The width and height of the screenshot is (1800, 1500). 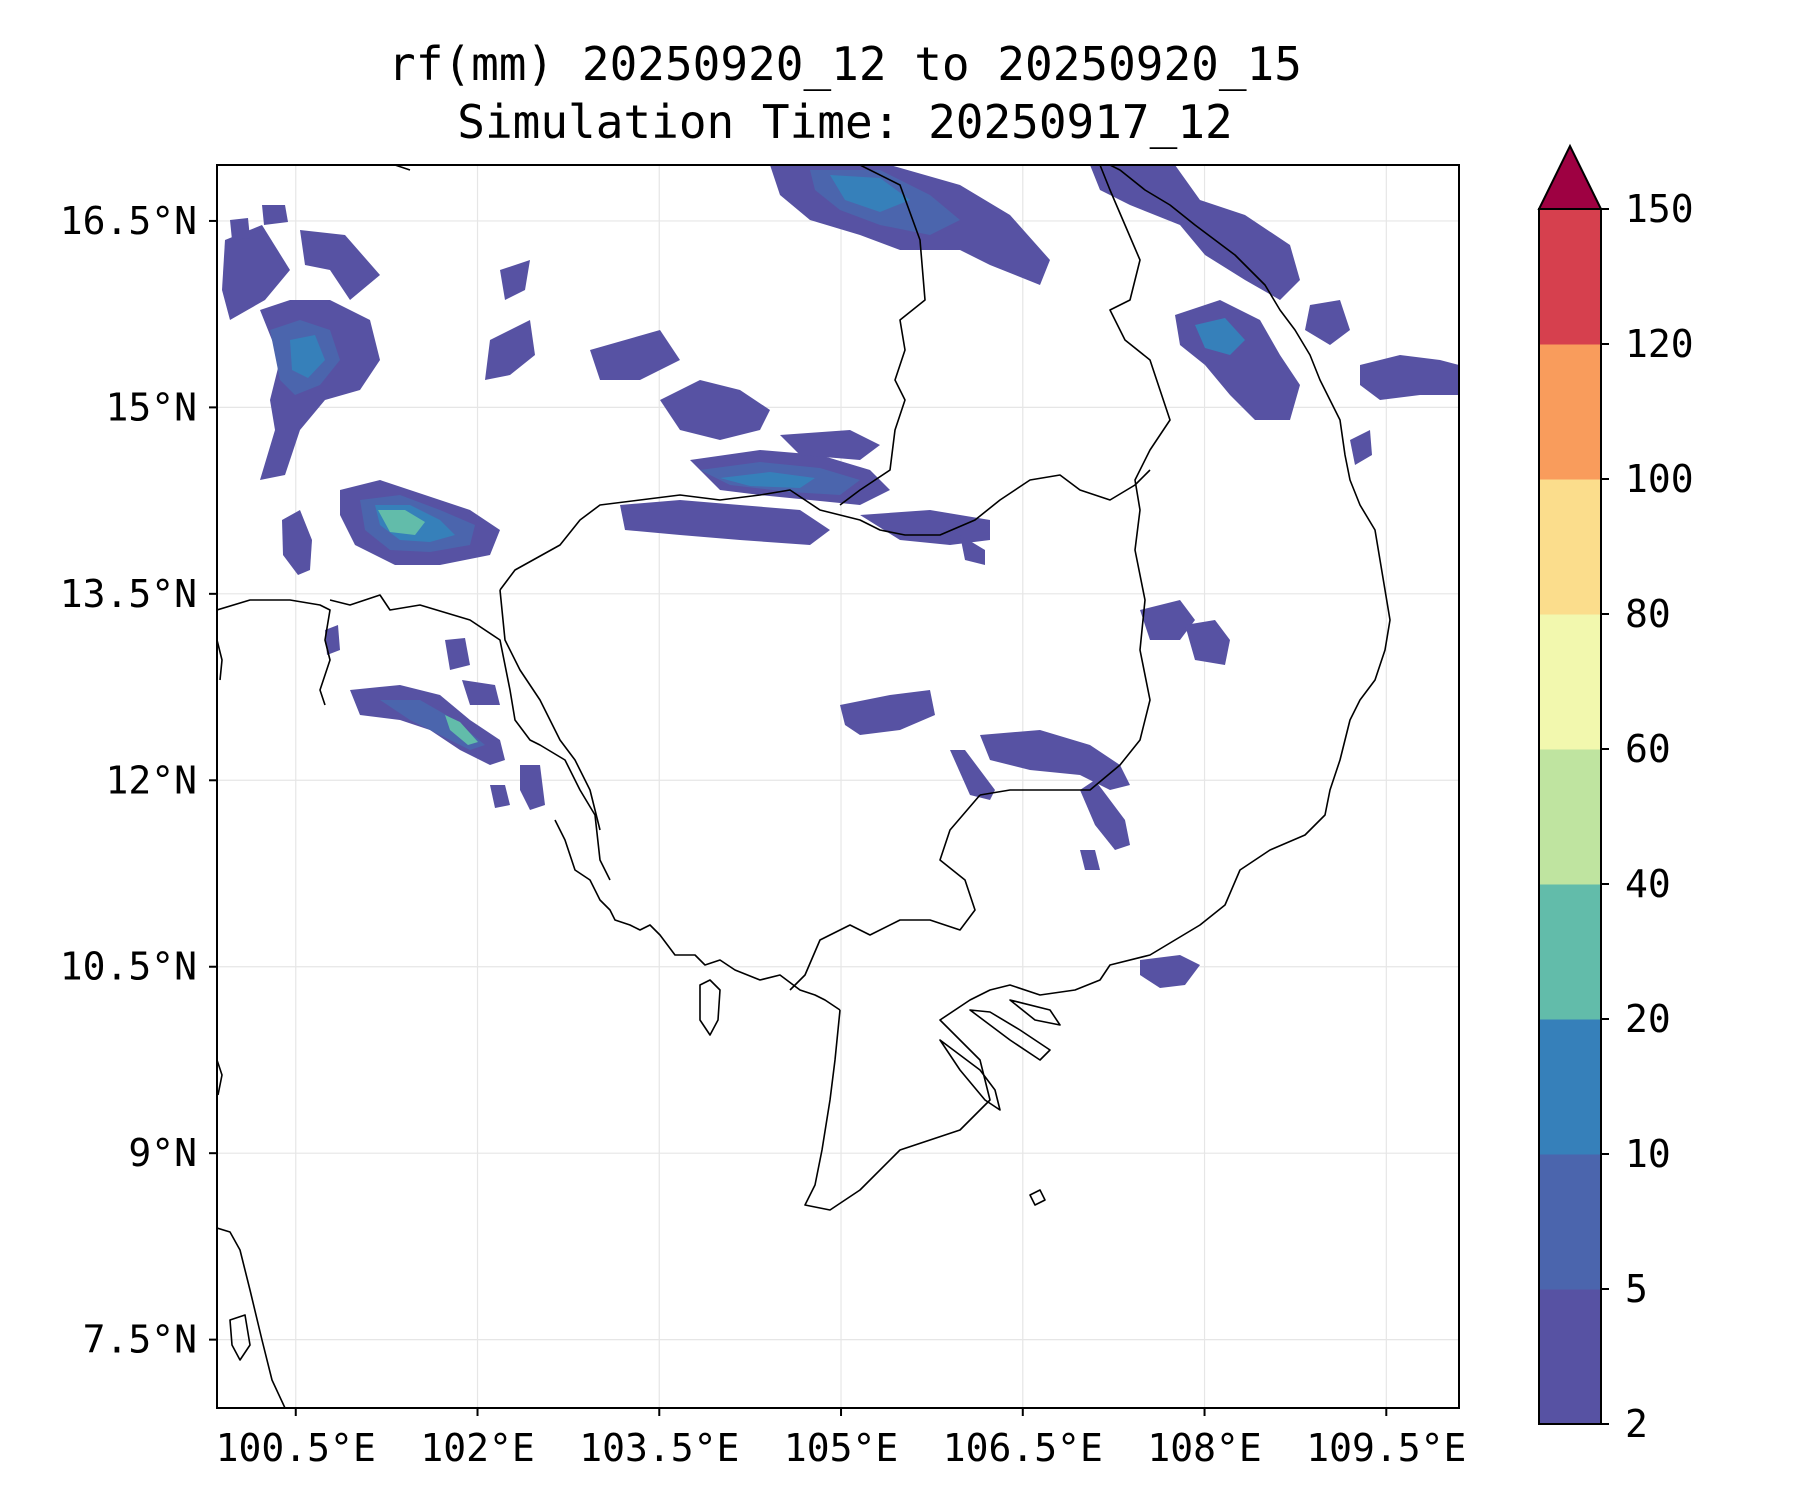 I want to click on rain-cell-thai-cambodia-peak, so click(x=461, y=730).